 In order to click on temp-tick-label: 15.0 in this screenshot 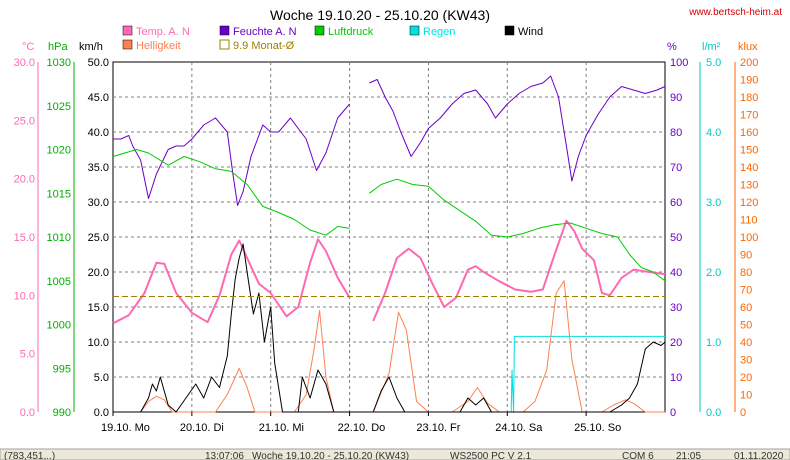, I will do `click(24, 238)`.